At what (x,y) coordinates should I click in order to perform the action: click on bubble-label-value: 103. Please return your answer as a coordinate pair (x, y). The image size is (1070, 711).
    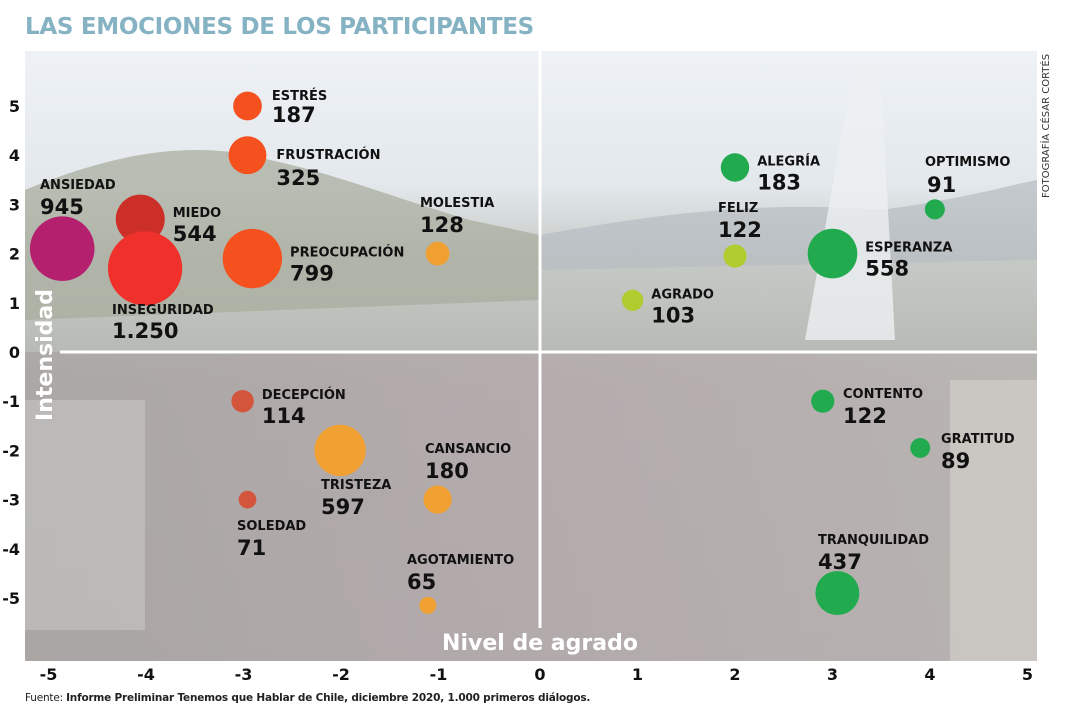
    Looking at the image, I should click on (673, 315).